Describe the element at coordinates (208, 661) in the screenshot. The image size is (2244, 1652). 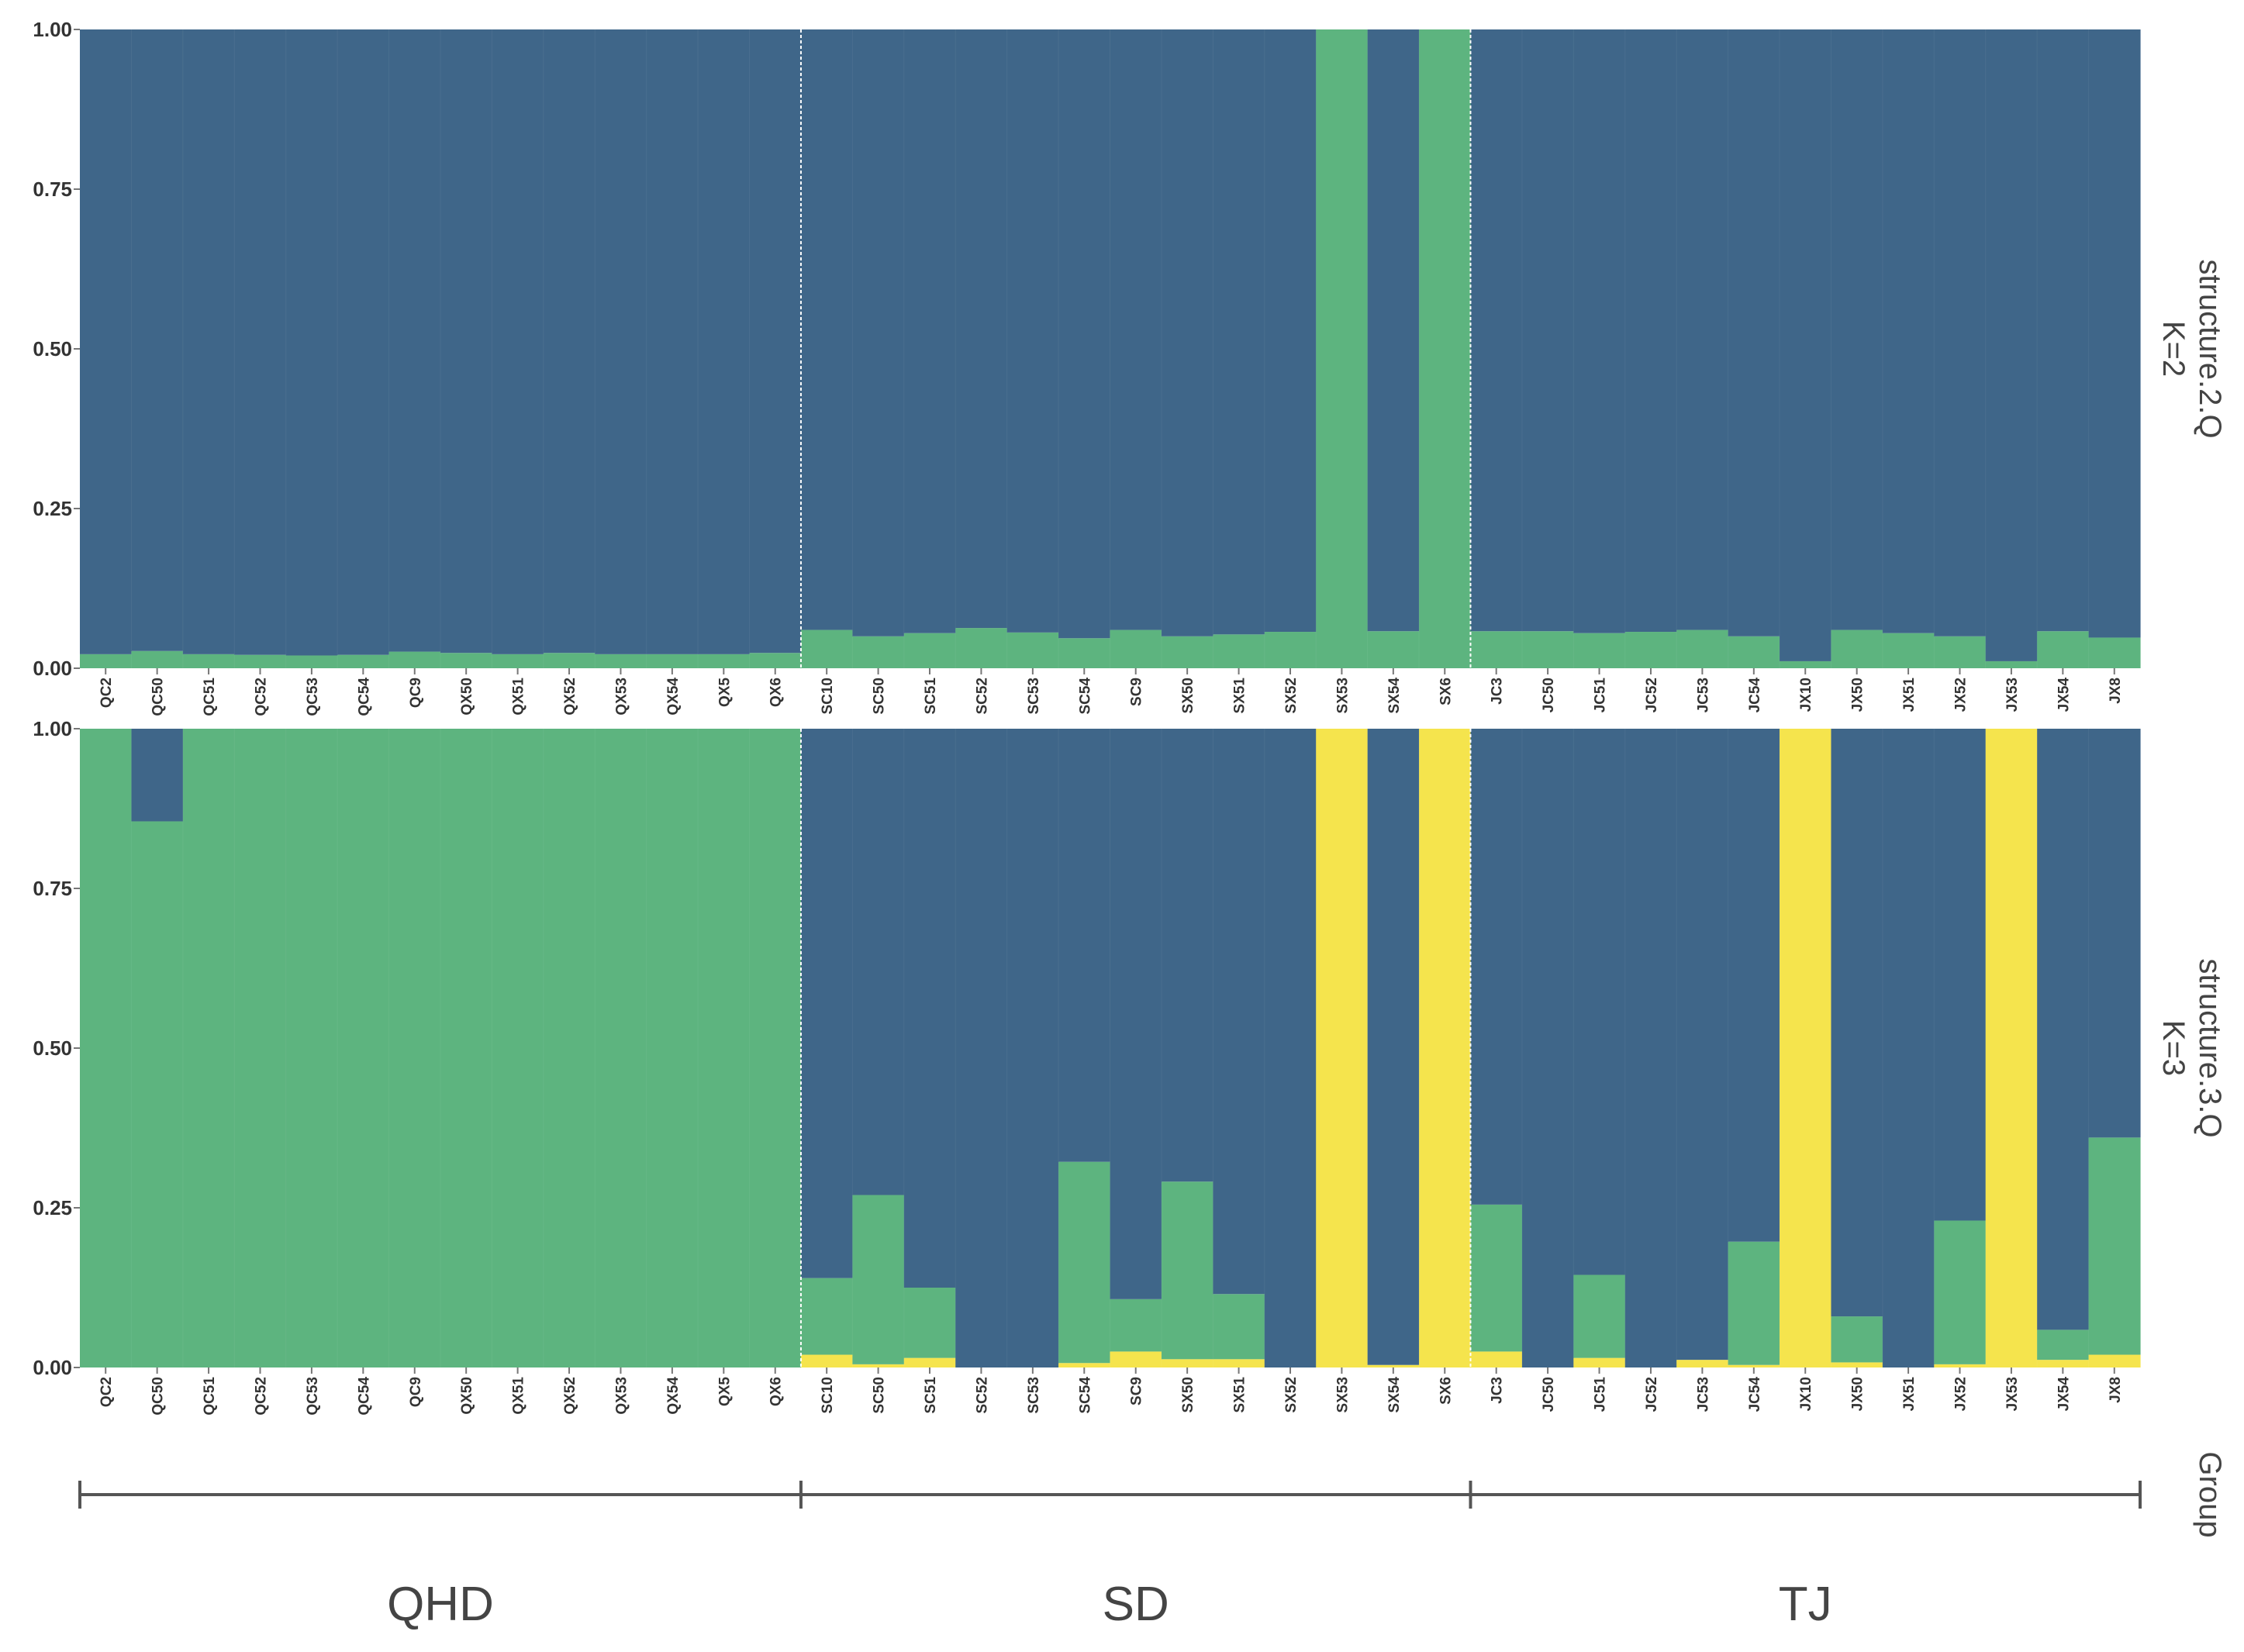
I see `bar-qc51-cluster-1-k2` at that location.